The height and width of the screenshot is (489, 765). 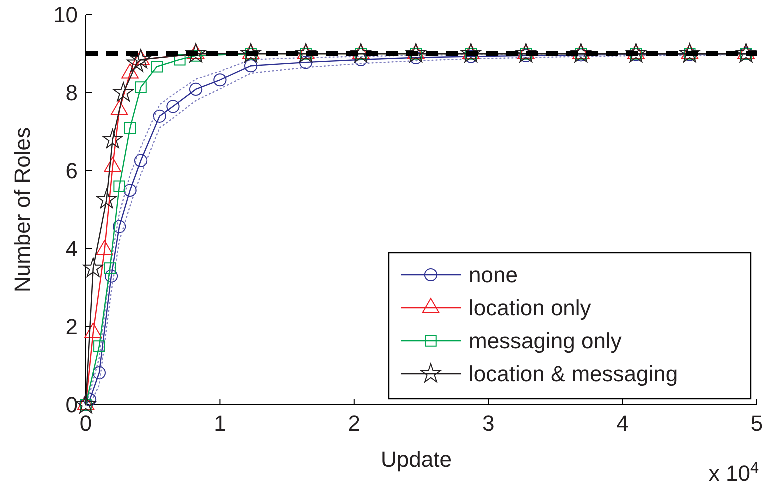 What do you see at coordinates (354, 423) in the screenshot?
I see `x-tick-label: 2` at bounding box center [354, 423].